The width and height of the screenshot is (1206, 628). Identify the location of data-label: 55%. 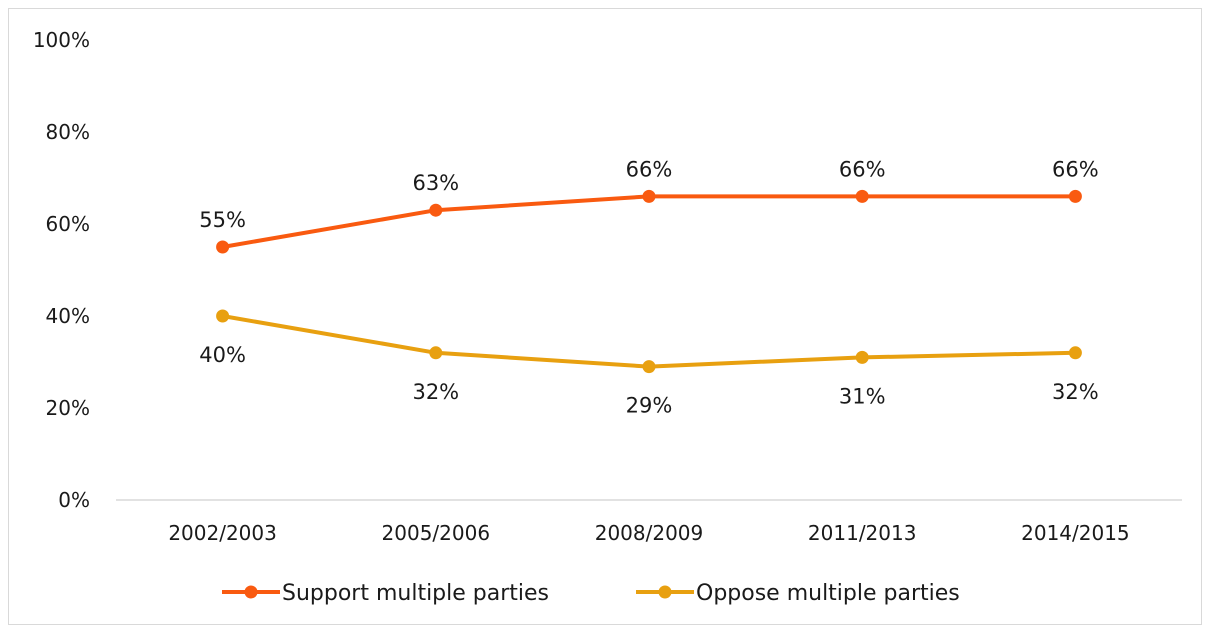
(222, 220).